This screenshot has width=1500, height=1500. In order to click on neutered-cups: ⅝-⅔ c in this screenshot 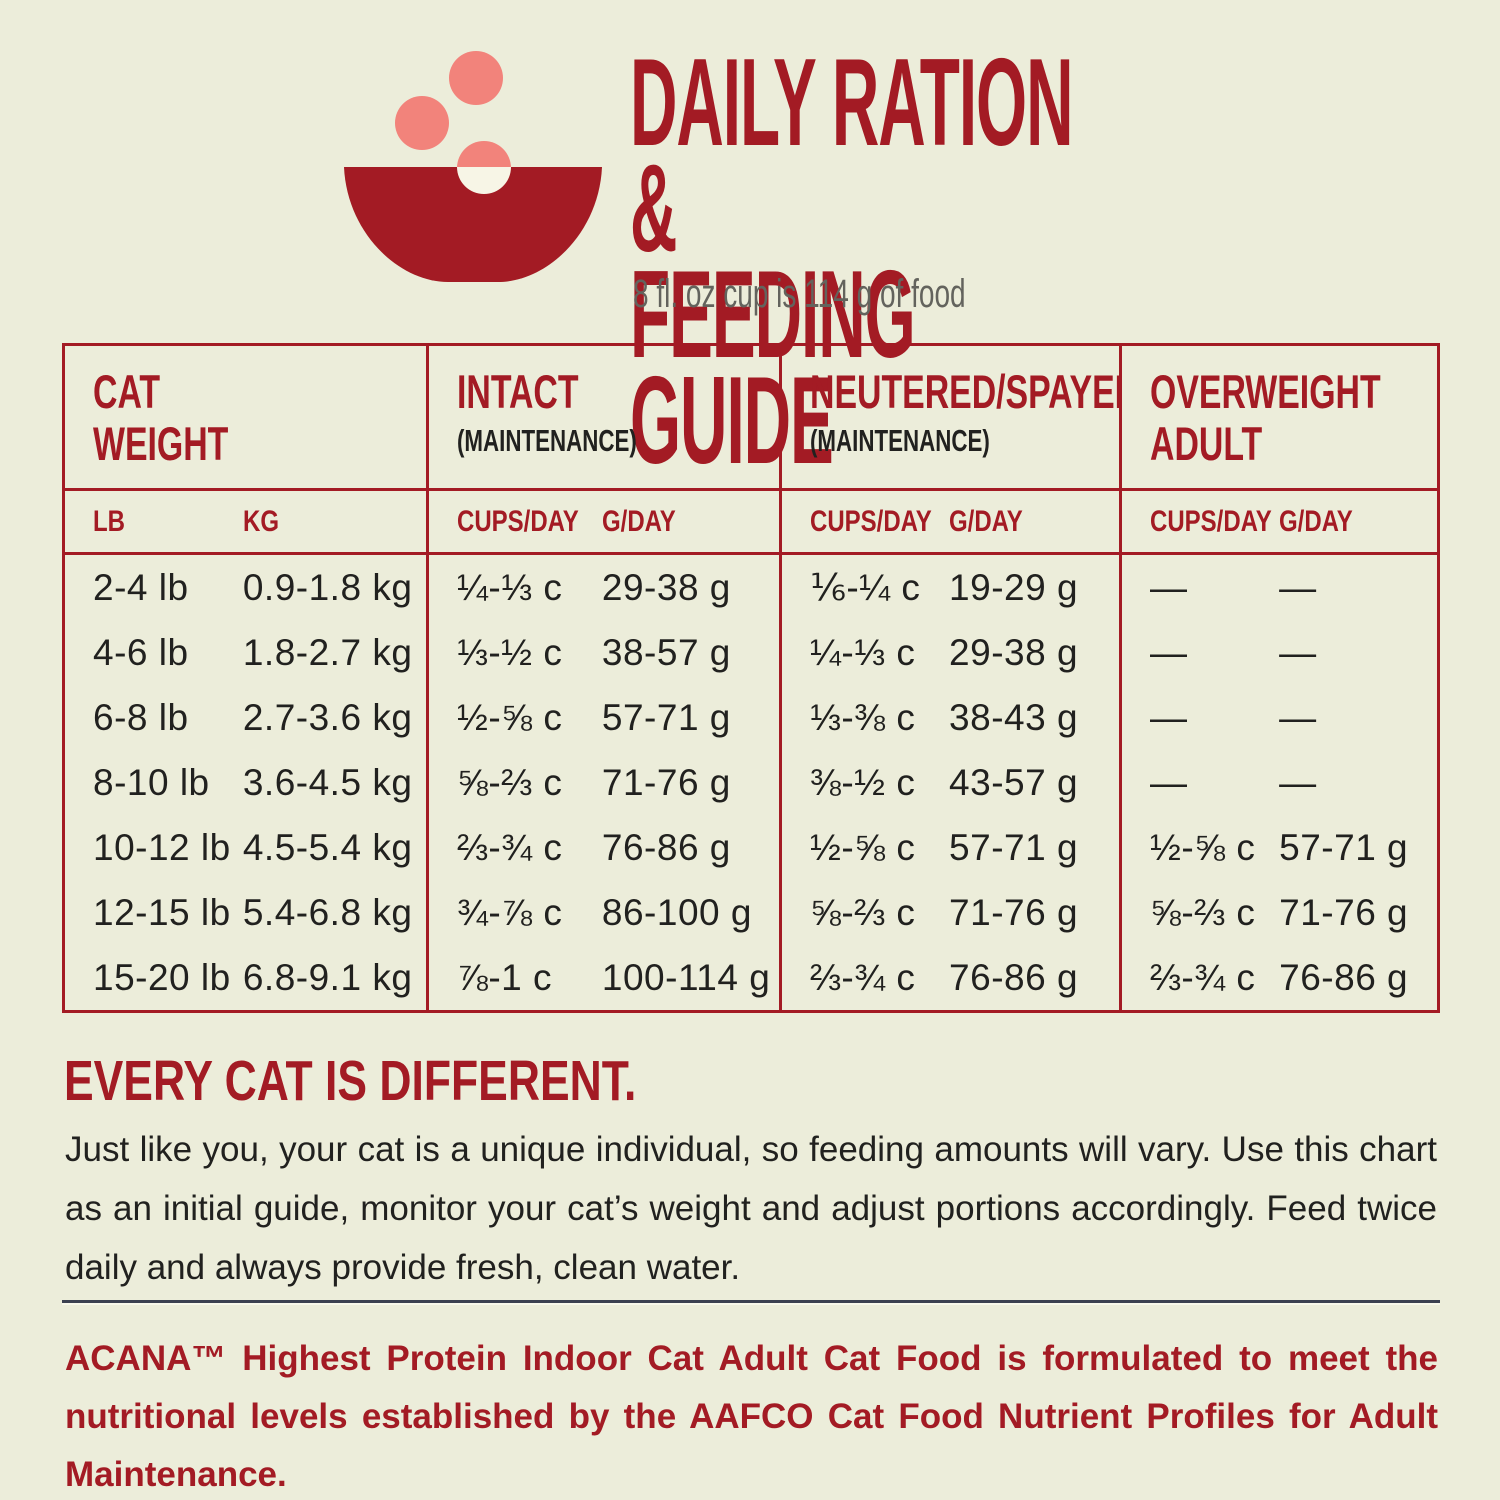, I will do `click(863, 912)`.